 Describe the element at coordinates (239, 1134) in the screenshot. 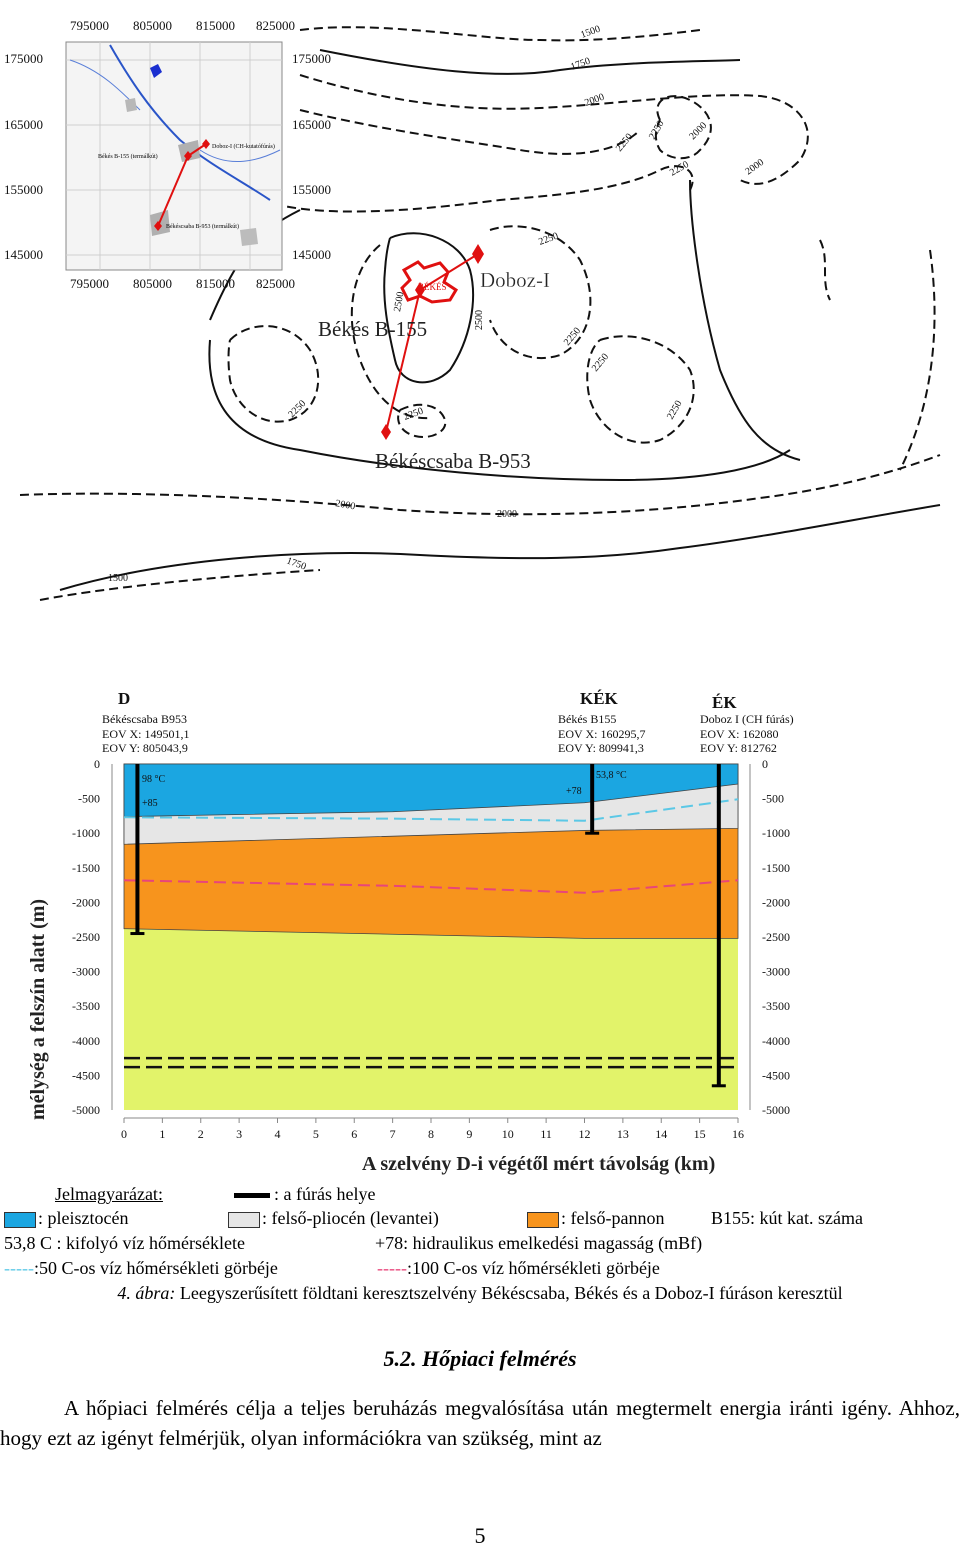

I see `x-tick-label: 3` at that location.